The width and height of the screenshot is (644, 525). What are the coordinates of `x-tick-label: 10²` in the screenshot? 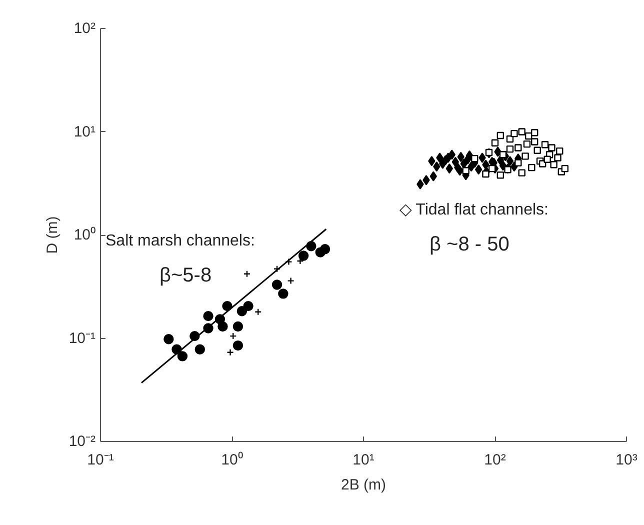 It's located at (495, 460).